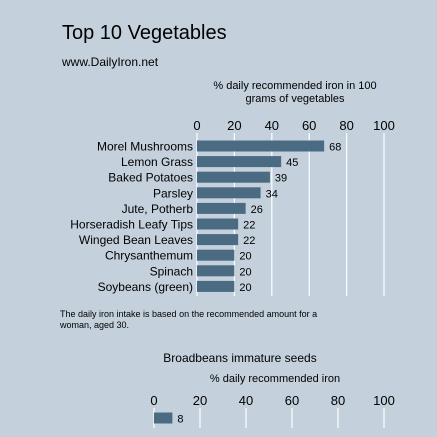  I want to click on category-label: Morel Mushrooms, so click(145, 147).